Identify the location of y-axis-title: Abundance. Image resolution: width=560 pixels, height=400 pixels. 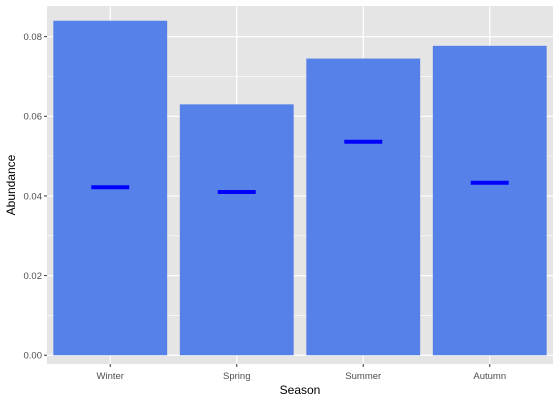
(11, 184).